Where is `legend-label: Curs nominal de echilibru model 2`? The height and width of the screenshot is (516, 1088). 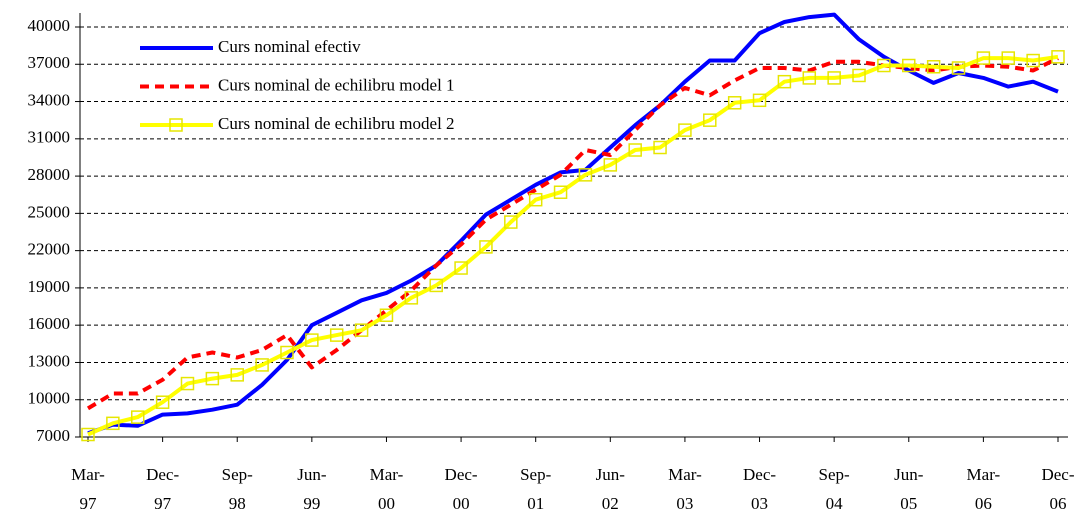 legend-label: Curs nominal de echilibru model 2 is located at coordinates (336, 123).